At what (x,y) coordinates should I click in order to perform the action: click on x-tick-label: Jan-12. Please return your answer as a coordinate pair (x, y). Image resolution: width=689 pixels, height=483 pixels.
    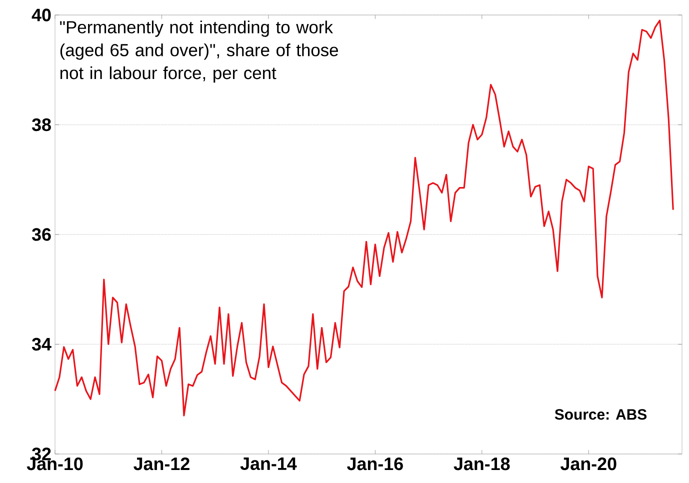
    Looking at the image, I should click on (162, 463).